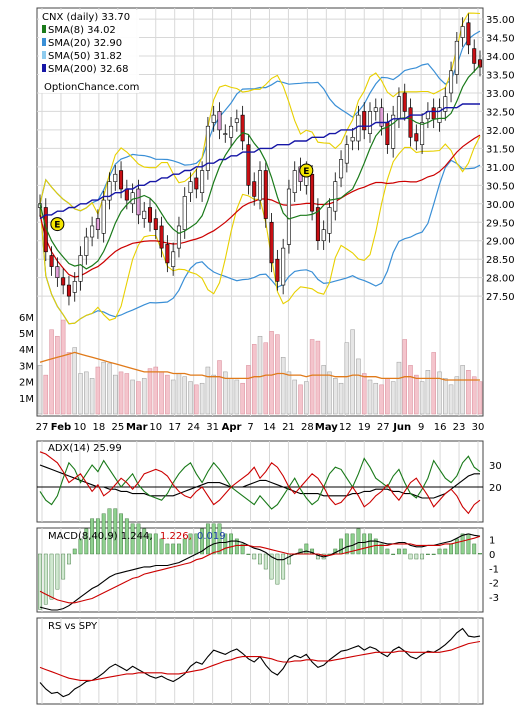 Image resolution: width=526 pixels, height=706 pixels. I want to click on macd-label: MACD(8,40,9) 1.244,, so click(100, 536).